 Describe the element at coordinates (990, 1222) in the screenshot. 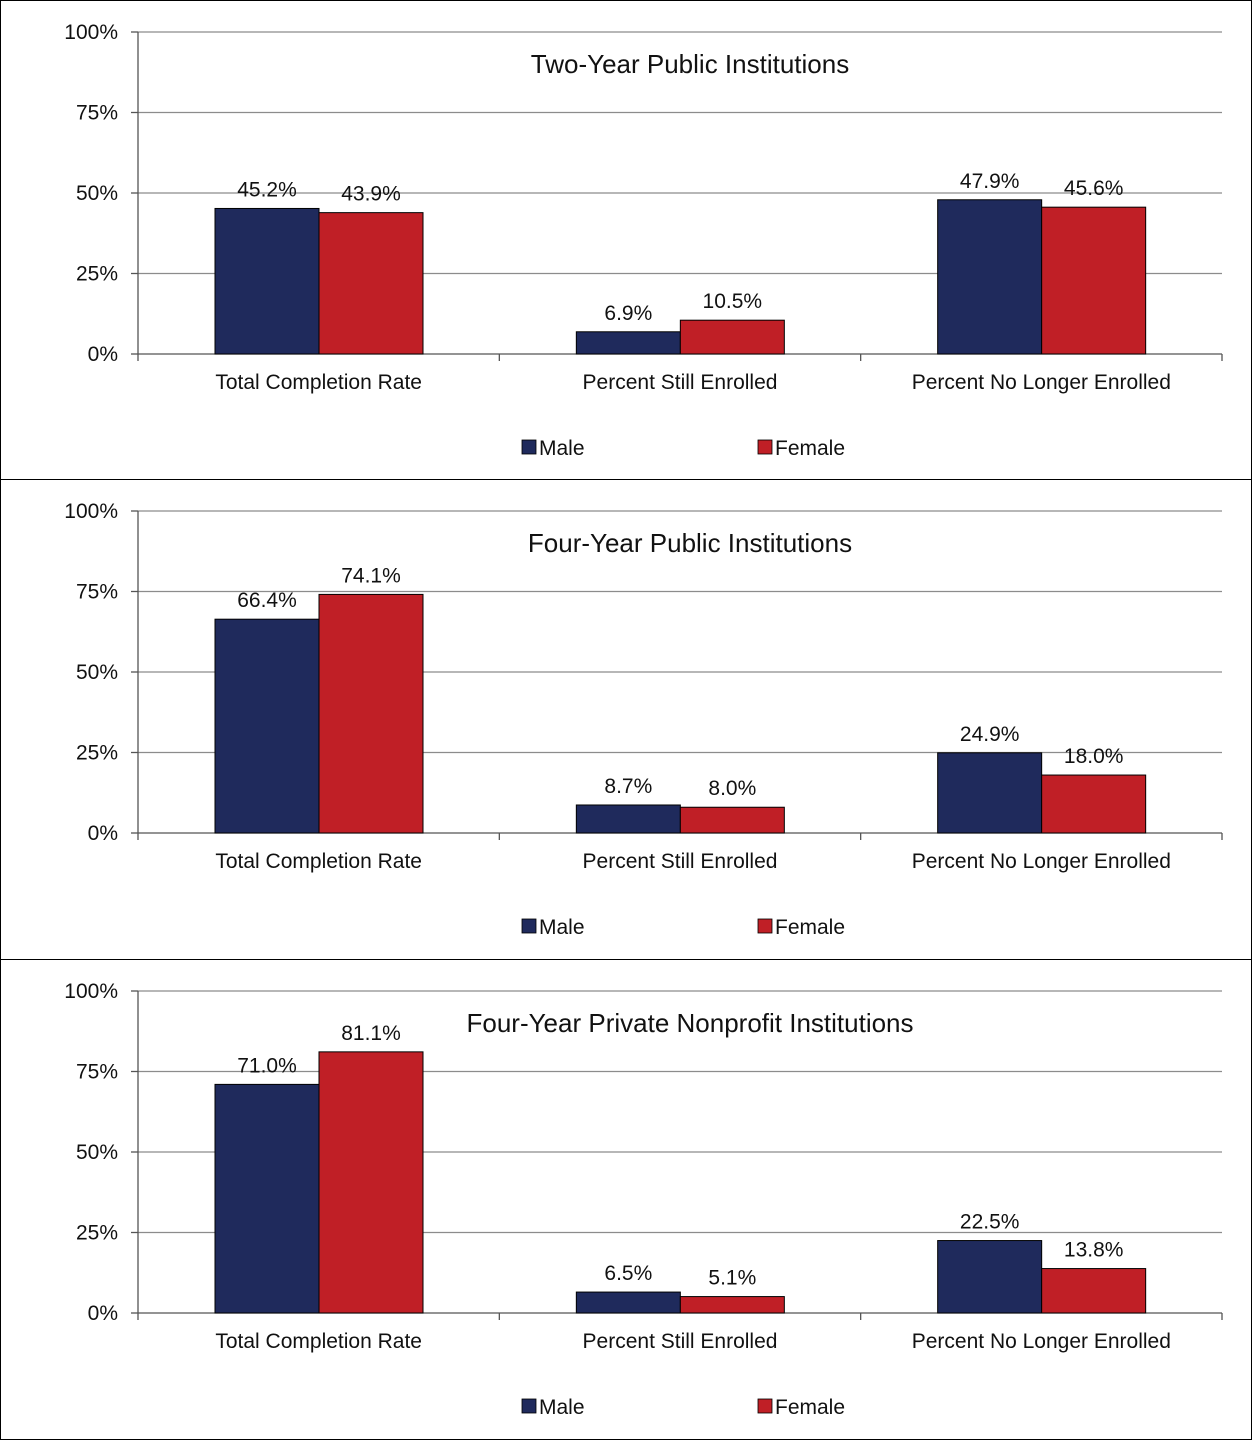

I see `data-label: 22.5%` at that location.